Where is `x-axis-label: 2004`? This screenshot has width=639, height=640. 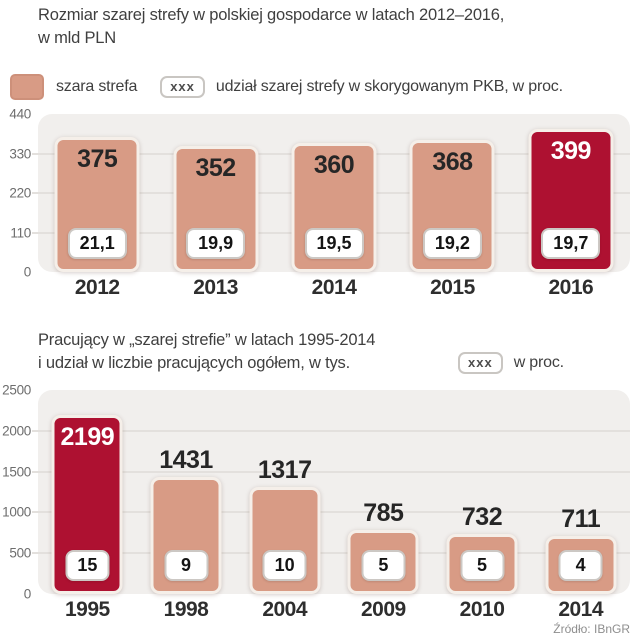
x-axis-label: 2004 is located at coordinates (285, 609).